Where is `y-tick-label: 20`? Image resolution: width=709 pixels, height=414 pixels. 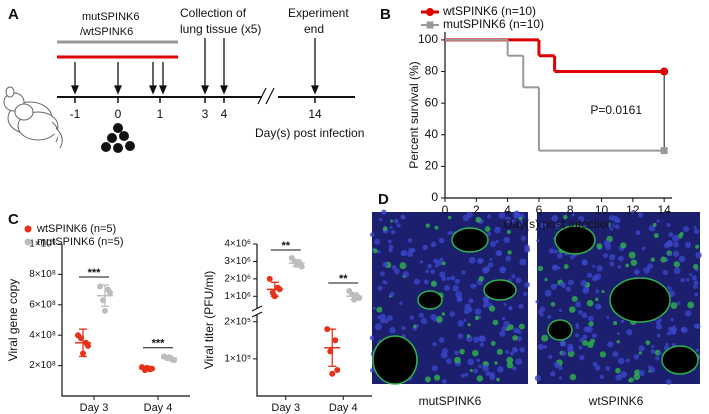 y-tick-label: 20 is located at coordinates (432, 166).